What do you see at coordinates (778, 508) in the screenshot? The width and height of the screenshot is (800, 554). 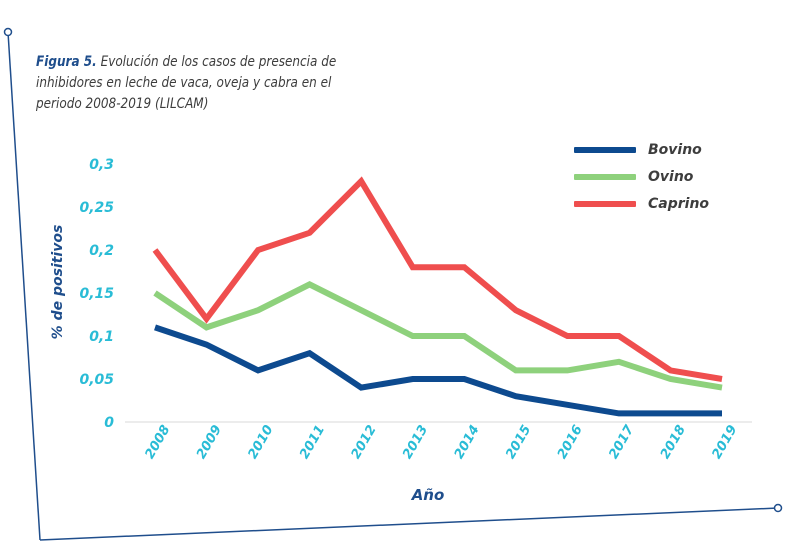 I see `frame-right-dot` at bounding box center [778, 508].